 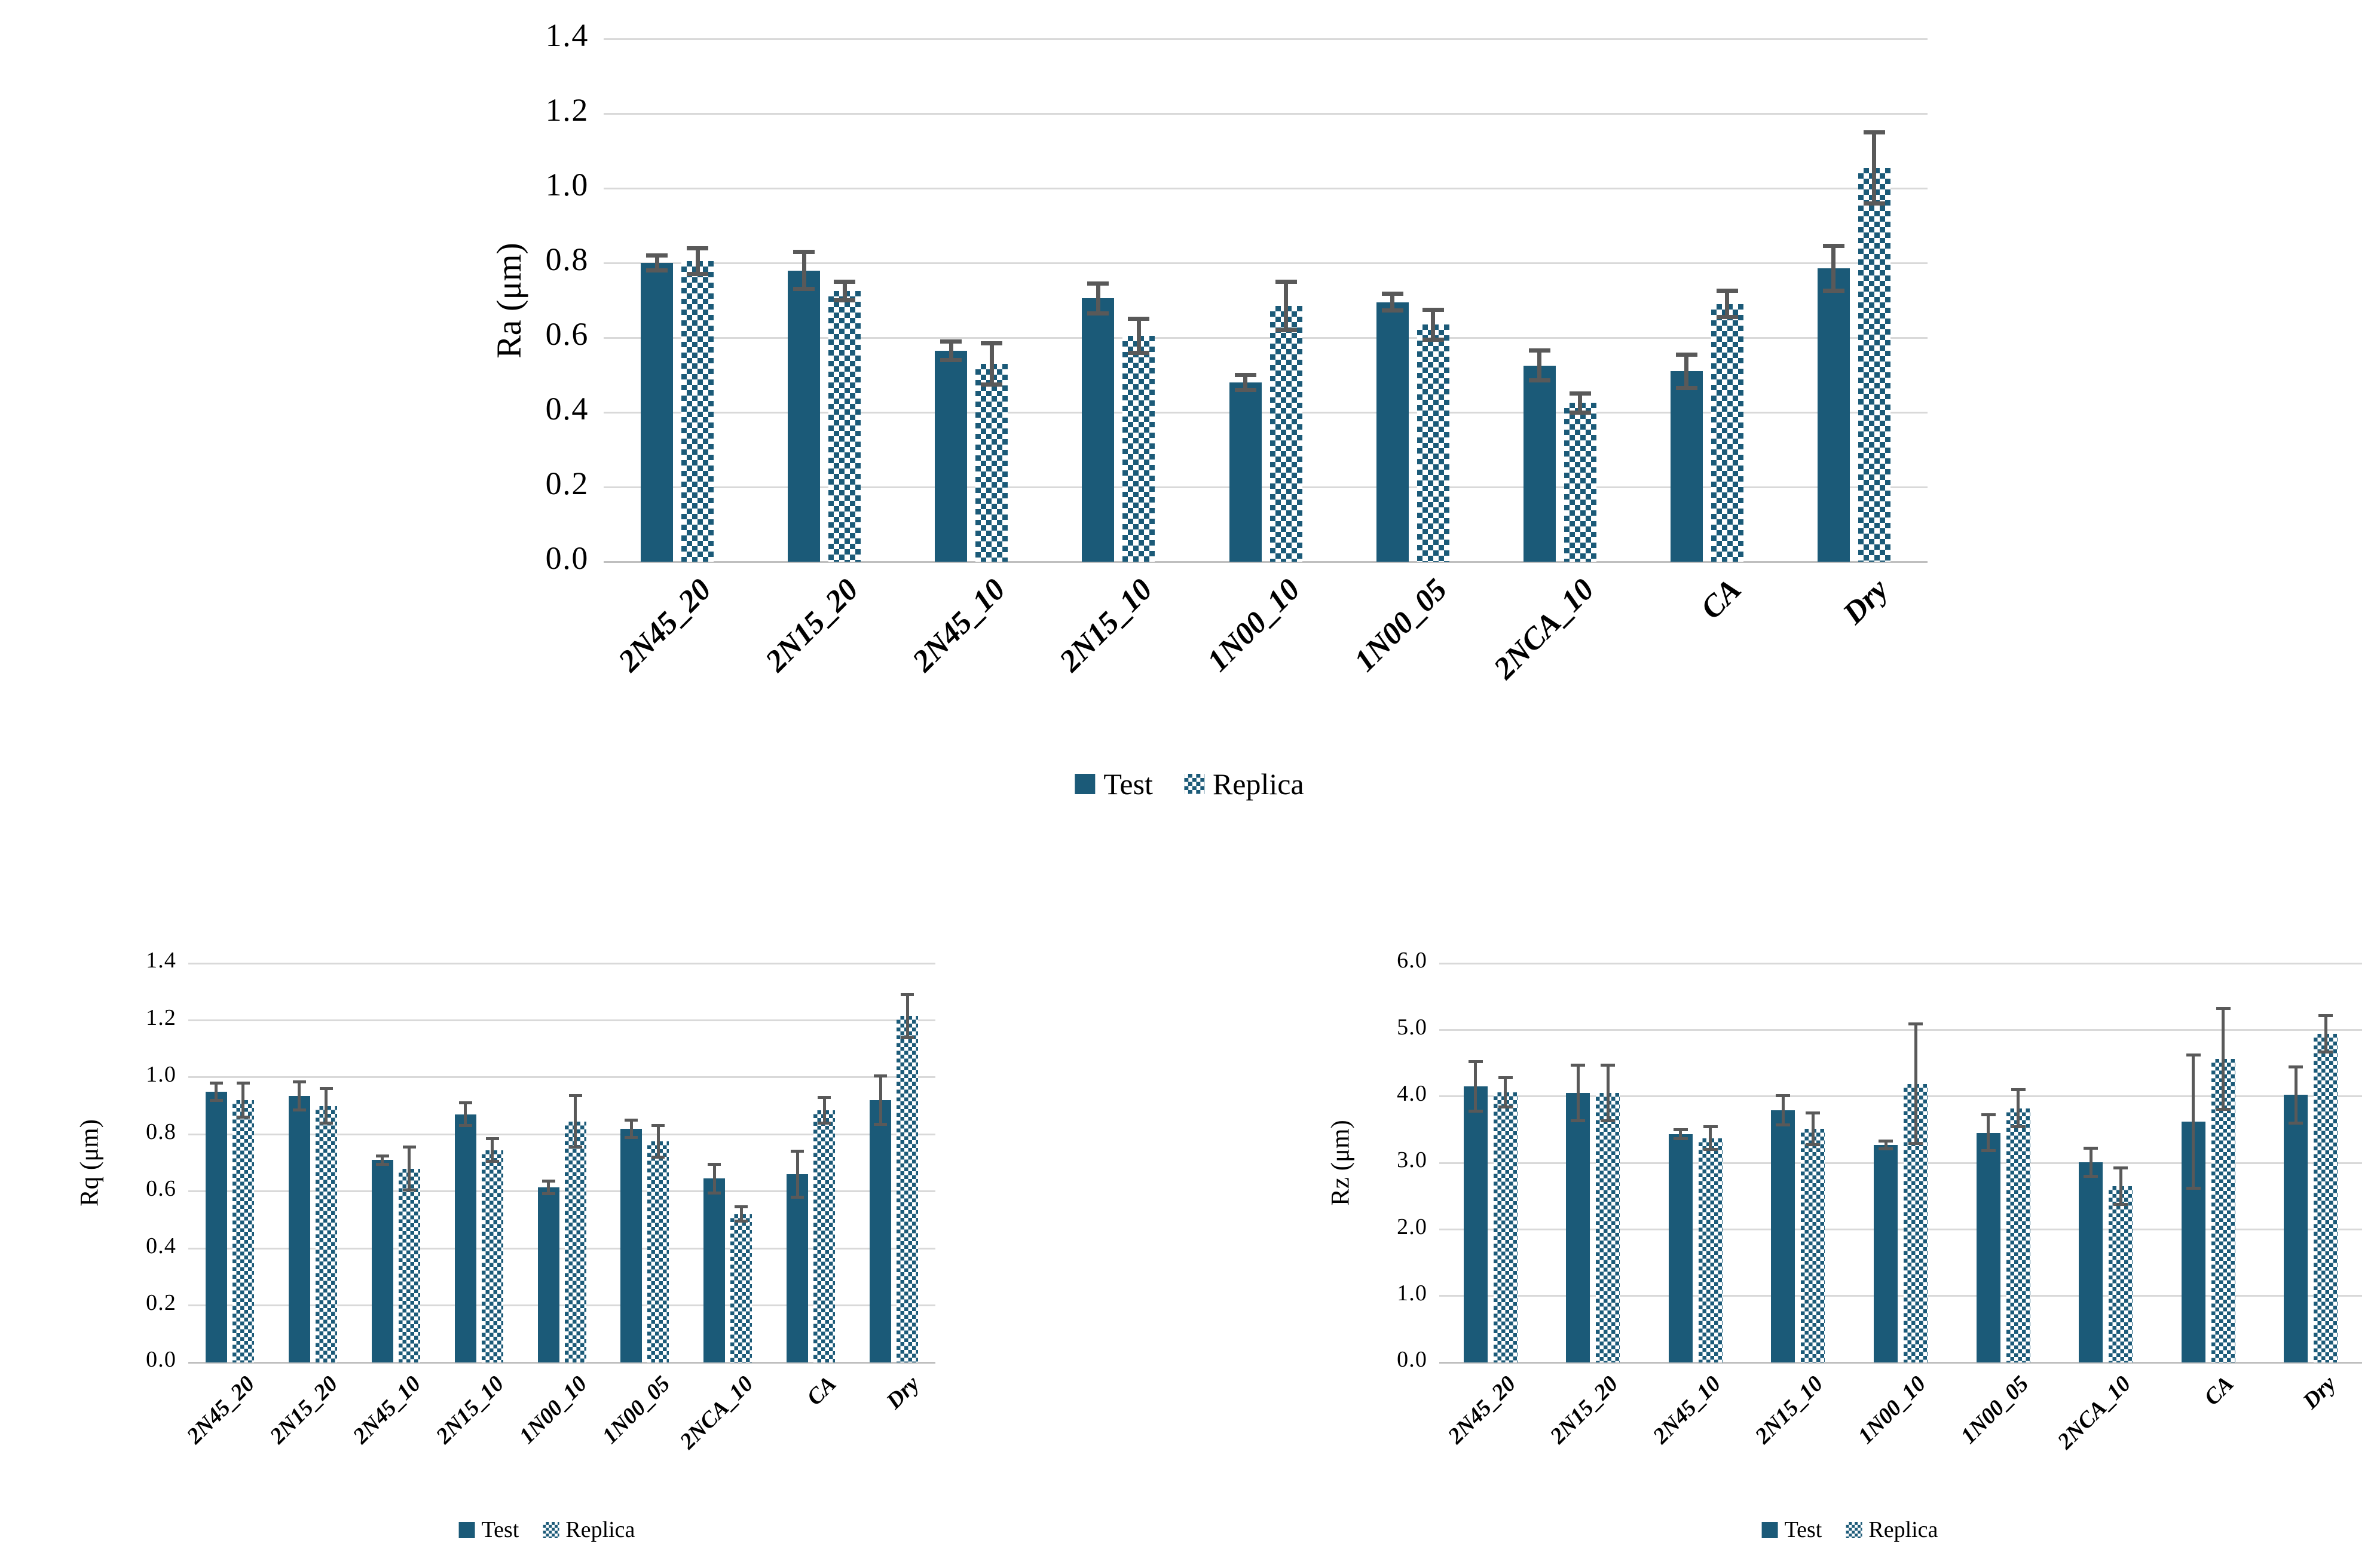 What do you see at coordinates (161, 1131) in the screenshot?
I see `y-tick-label: 0.8` at bounding box center [161, 1131].